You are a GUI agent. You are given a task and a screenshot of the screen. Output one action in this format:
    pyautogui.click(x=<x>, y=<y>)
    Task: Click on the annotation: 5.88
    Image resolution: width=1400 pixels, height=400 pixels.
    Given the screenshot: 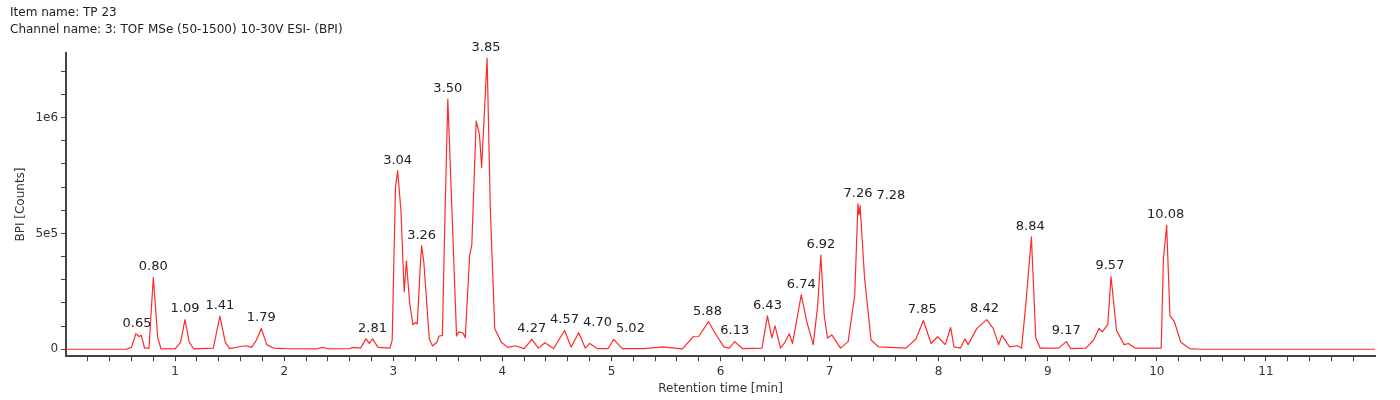 What is the action you would take?
    pyautogui.click(x=707, y=310)
    